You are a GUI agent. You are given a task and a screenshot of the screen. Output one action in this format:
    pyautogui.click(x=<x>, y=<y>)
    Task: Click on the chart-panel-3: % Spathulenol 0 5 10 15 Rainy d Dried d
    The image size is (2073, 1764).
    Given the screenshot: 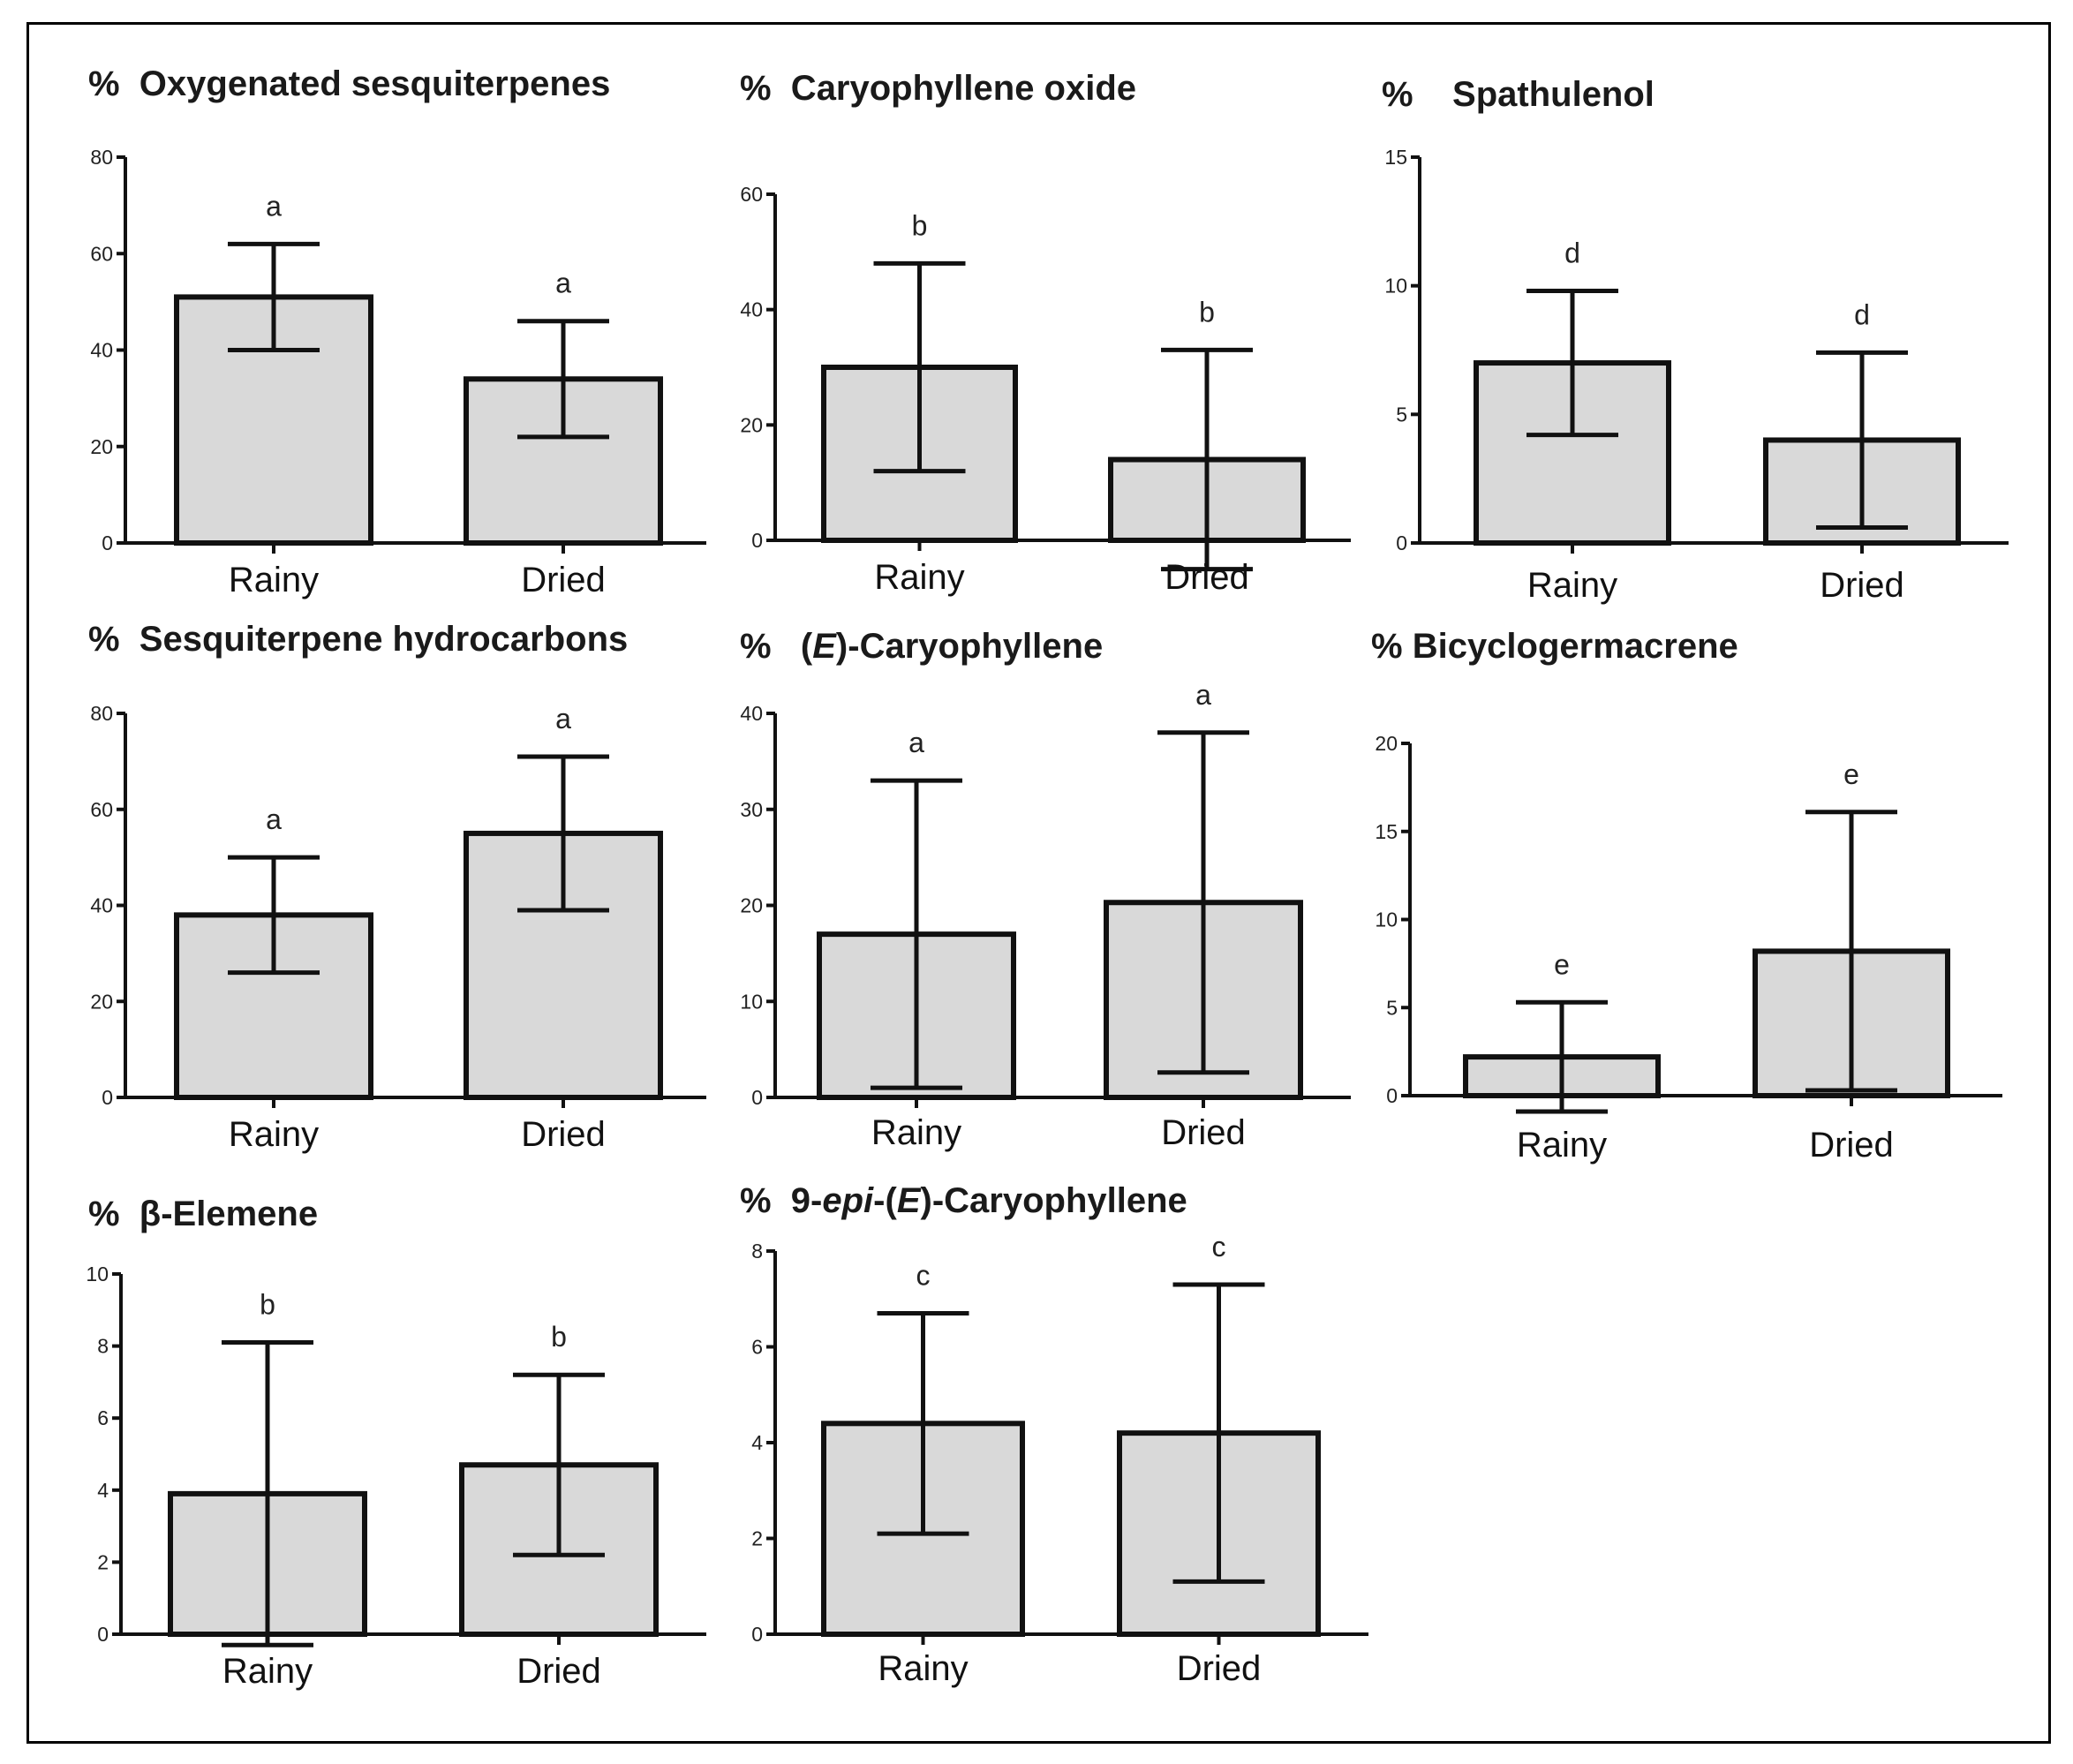 What is the action you would take?
    pyautogui.click(x=1695, y=340)
    